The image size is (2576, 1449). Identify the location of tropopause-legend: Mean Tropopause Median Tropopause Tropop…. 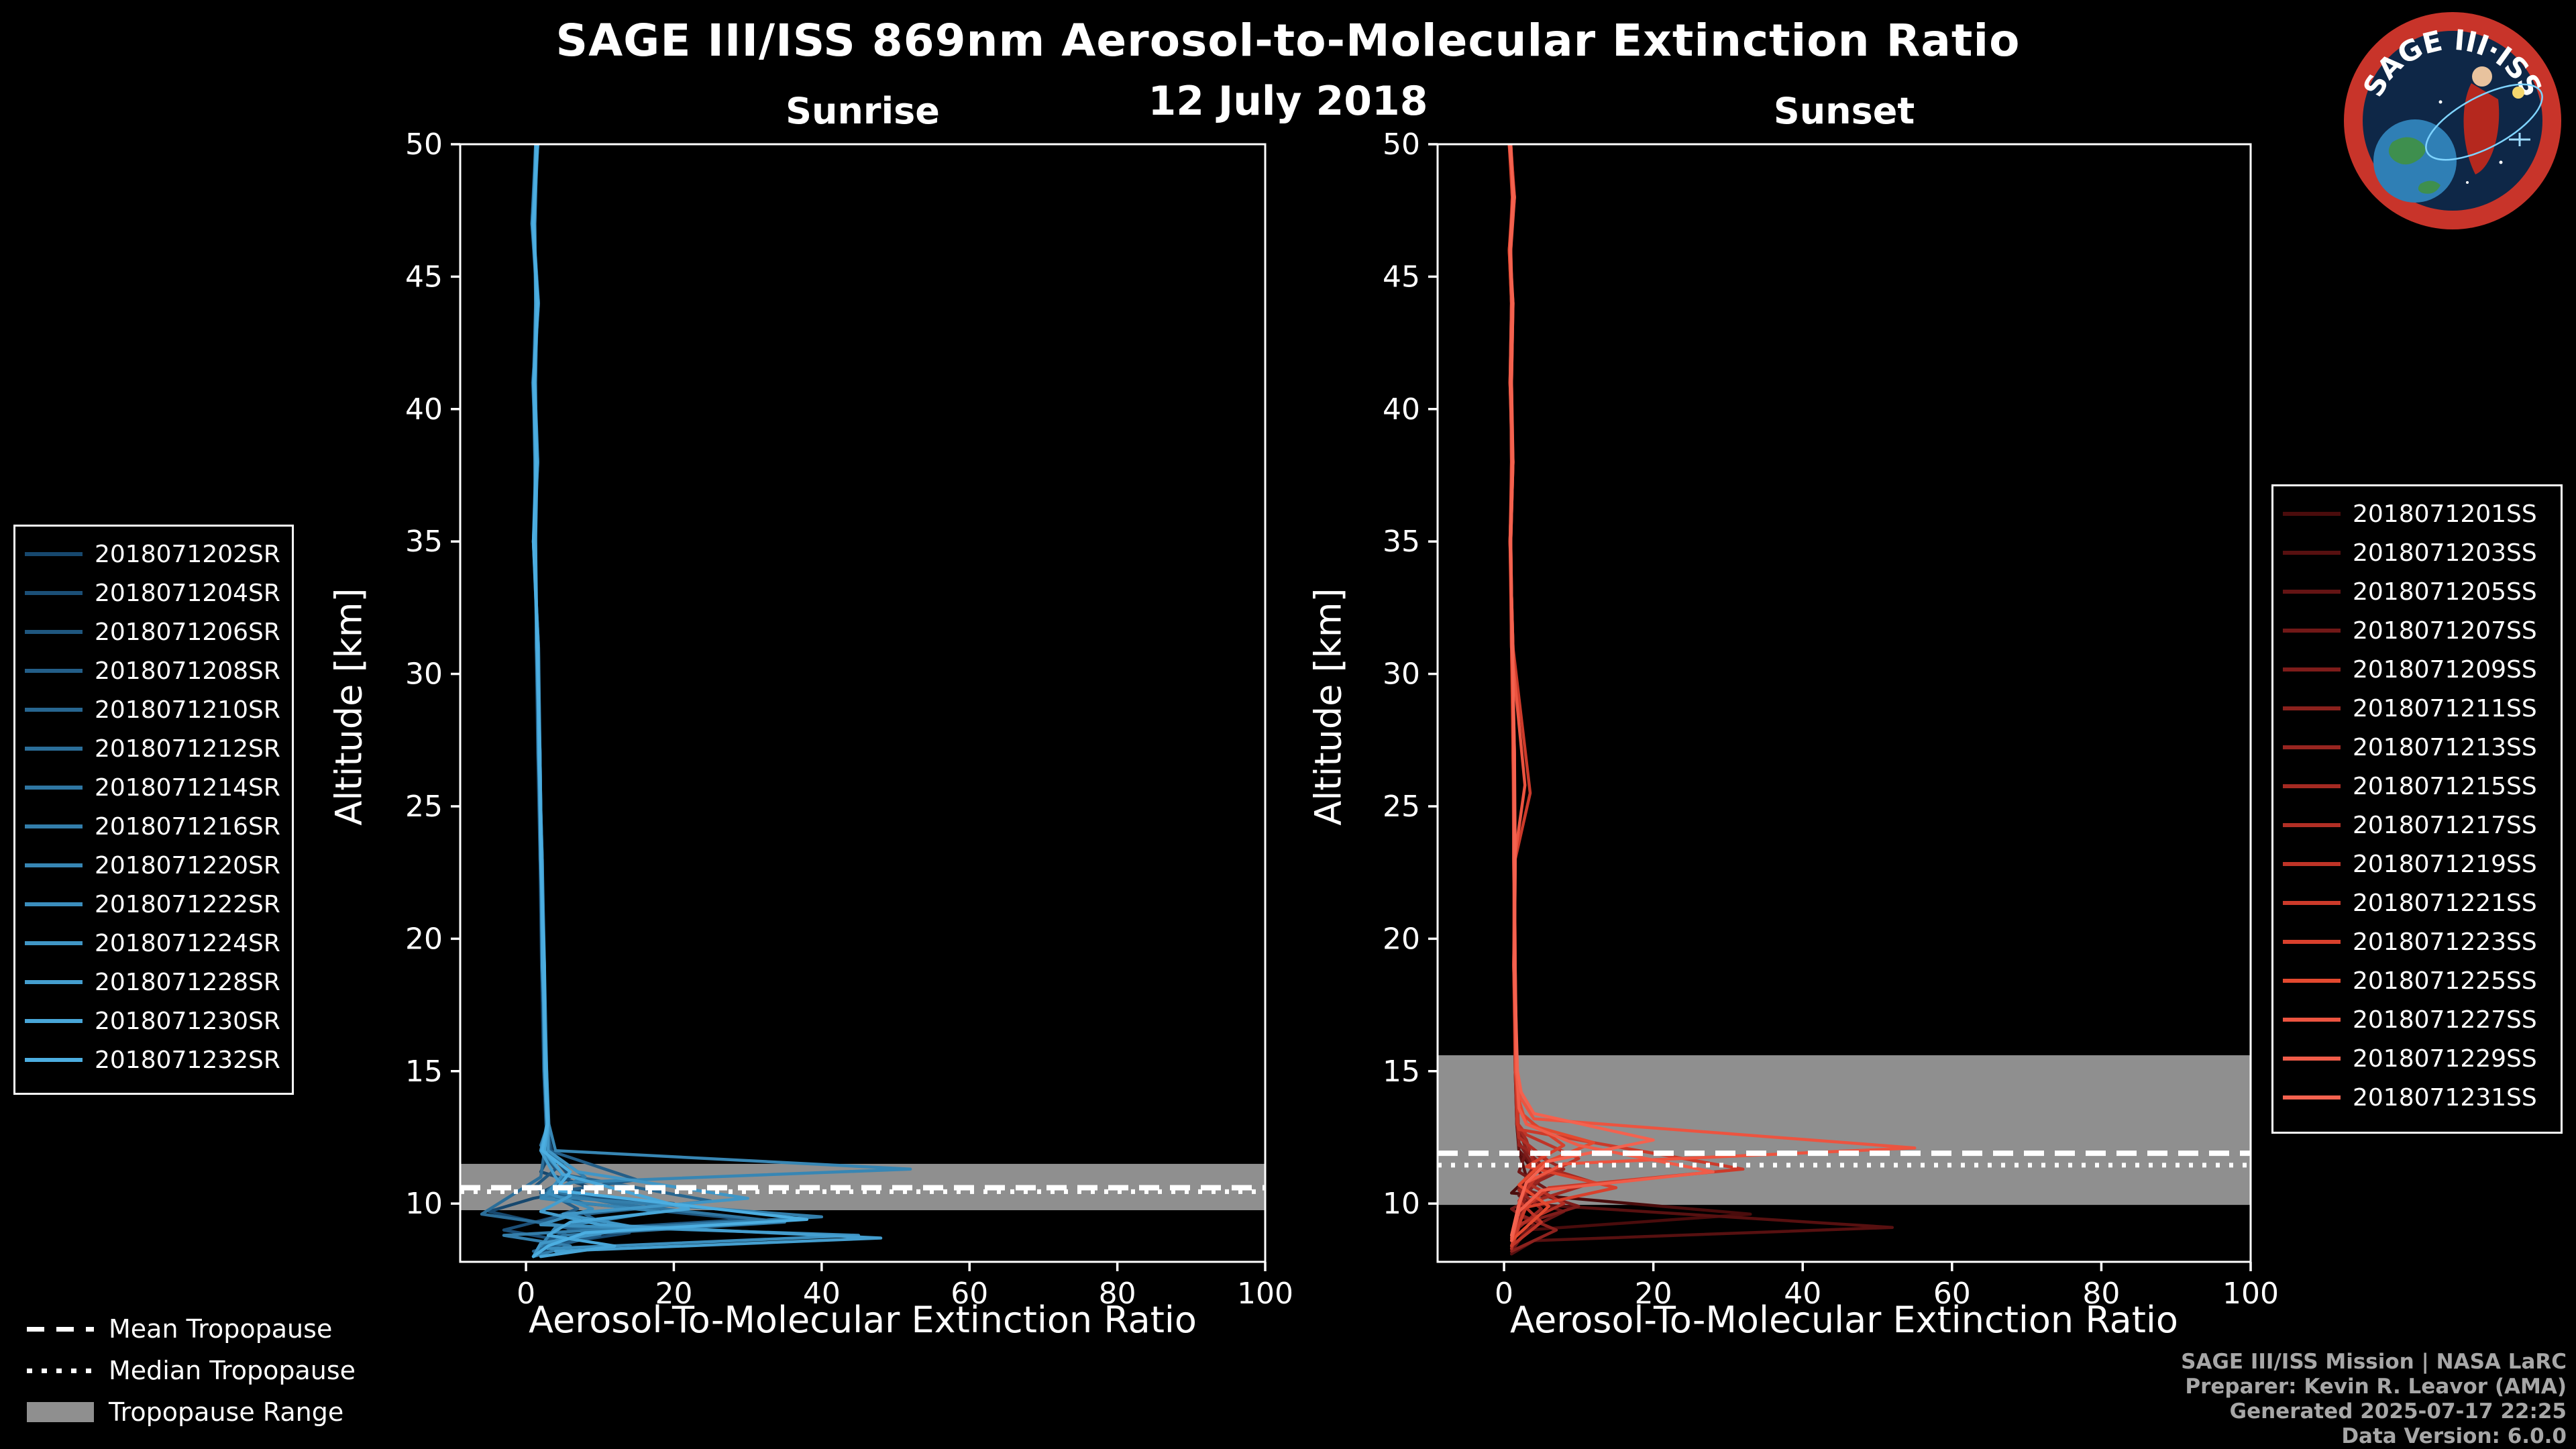
(191, 1370).